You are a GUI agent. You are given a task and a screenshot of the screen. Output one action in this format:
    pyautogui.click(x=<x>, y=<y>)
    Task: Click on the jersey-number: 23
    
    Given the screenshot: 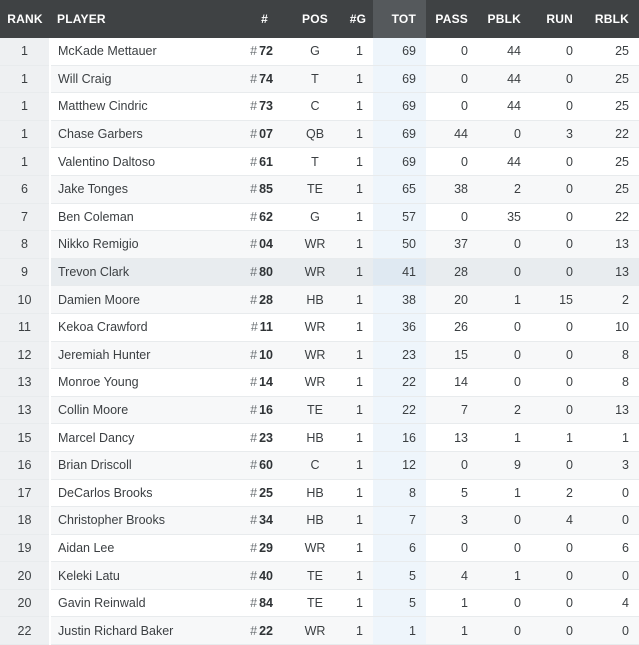 What is the action you would take?
    pyautogui.click(x=266, y=437)
    